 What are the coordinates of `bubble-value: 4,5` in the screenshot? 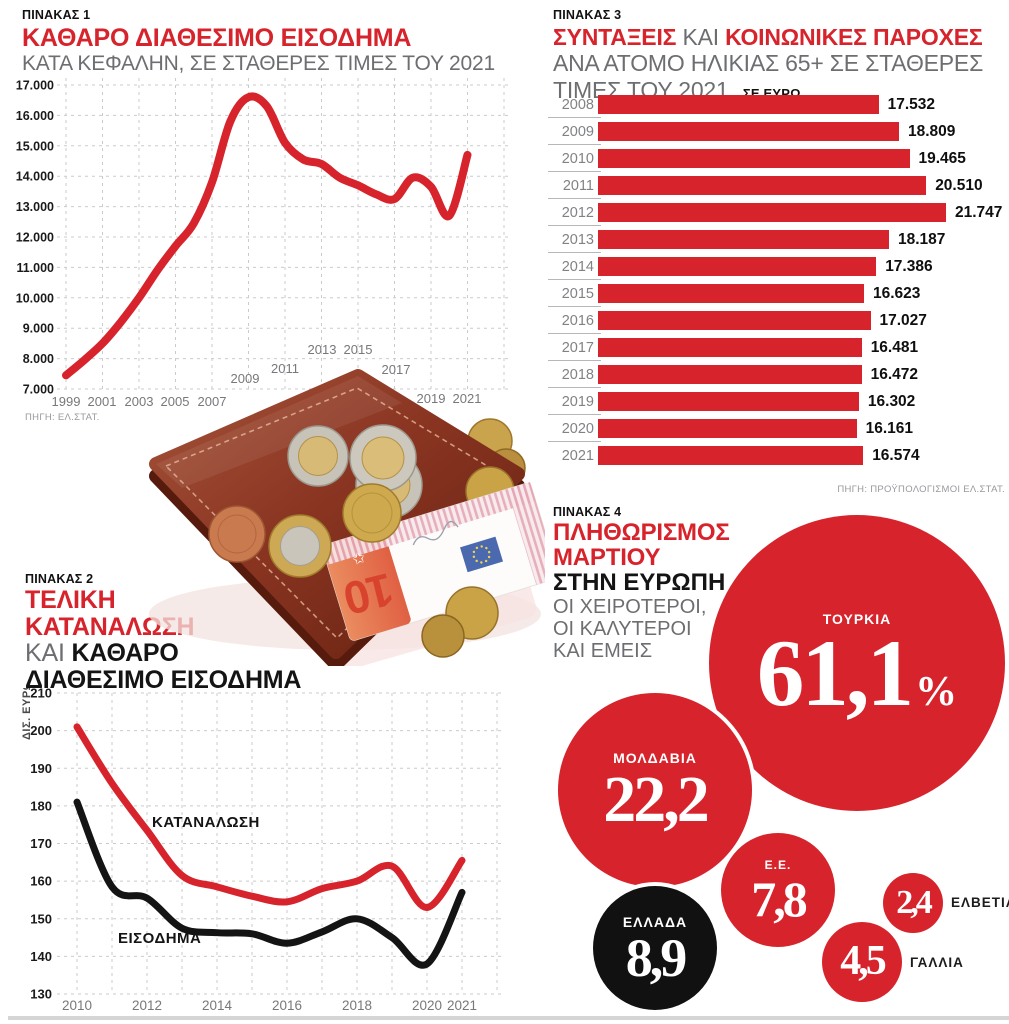 It's located at (863, 961).